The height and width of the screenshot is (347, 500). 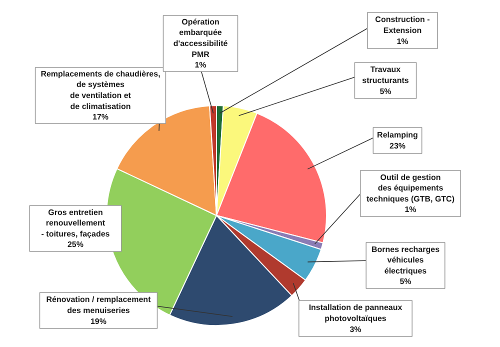 What do you see at coordinates (405, 260) in the screenshot?
I see `slice-label: Bornes recharges véhicules électriques` at bounding box center [405, 260].